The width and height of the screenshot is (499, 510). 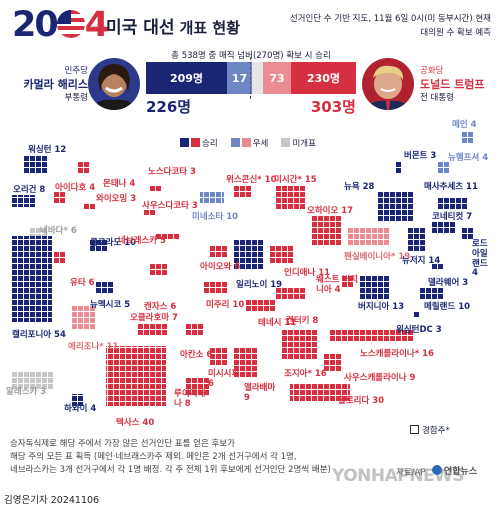 What do you see at coordinates (447, 307) in the screenshot?
I see `state-label-maryland: 메릴랜드 10` at bounding box center [447, 307].